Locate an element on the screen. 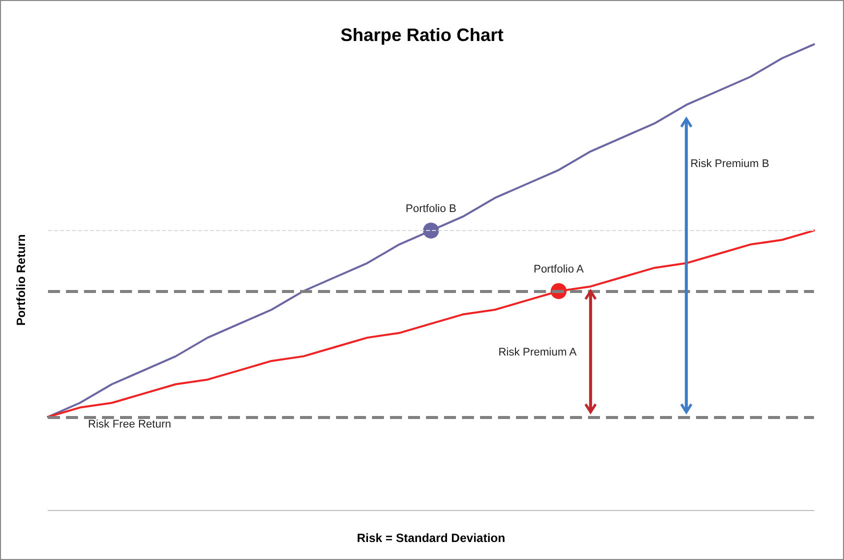 Image resolution: width=844 pixels, height=560 pixels. annotation: Risk Premium B is located at coordinates (730, 164).